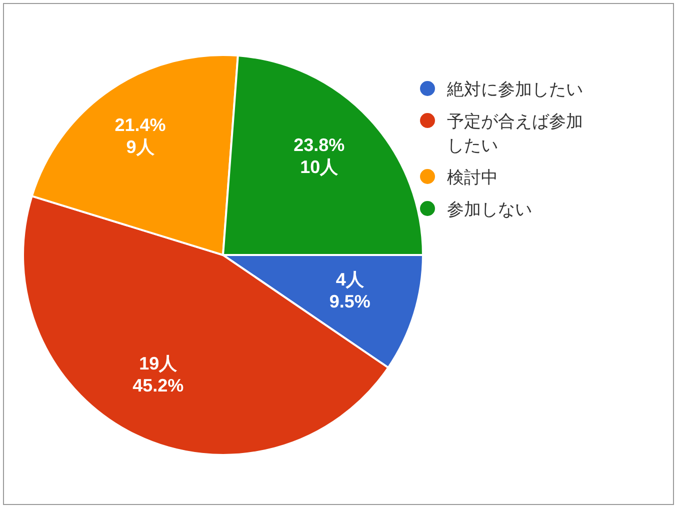  Describe the element at coordinates (349, 291) in the screenshot. I see `data-label: 4人 9.5%` at that location.